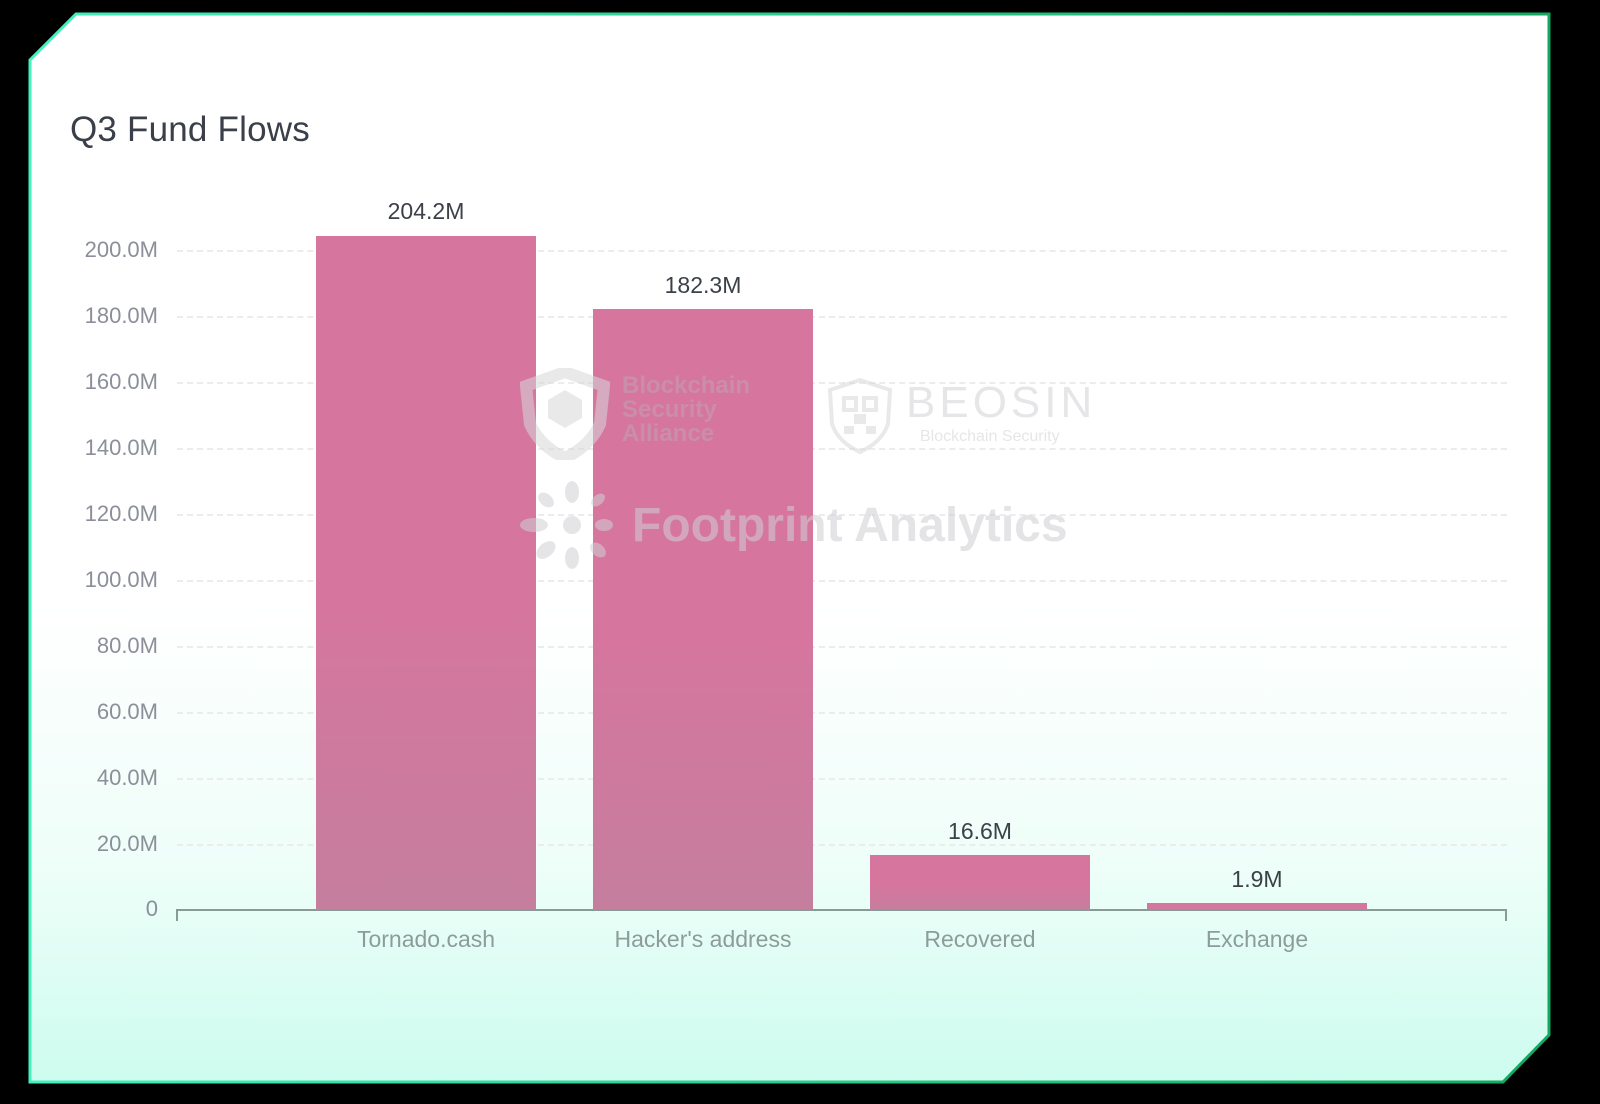 This screenshot has height=1104, width=1600. Describe the element at coordinates (127, 843) in the screenshot. I see `y-tick-label: 20.0M` at that location.